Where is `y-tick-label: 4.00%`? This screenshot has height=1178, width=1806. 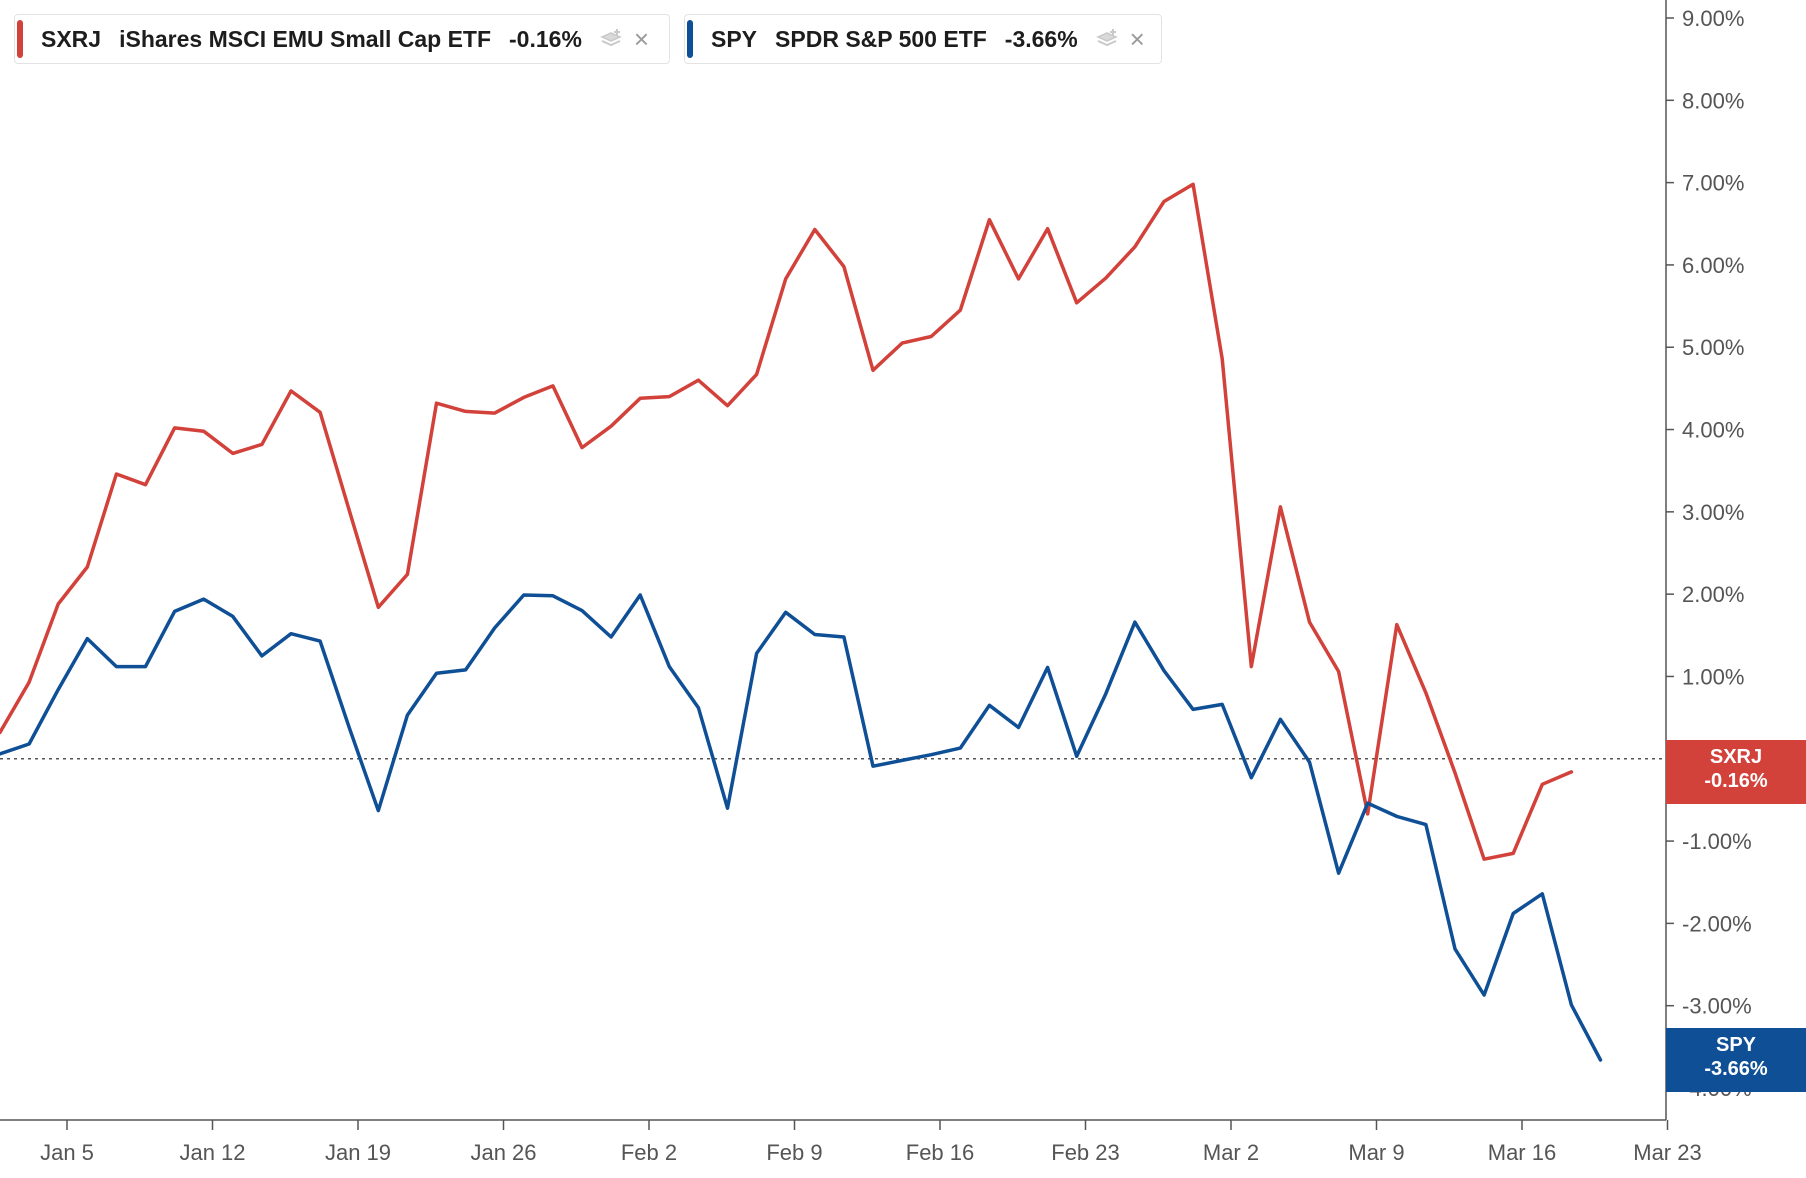
y-tick-label: 4.00% is located at coordinates (1713, 430).